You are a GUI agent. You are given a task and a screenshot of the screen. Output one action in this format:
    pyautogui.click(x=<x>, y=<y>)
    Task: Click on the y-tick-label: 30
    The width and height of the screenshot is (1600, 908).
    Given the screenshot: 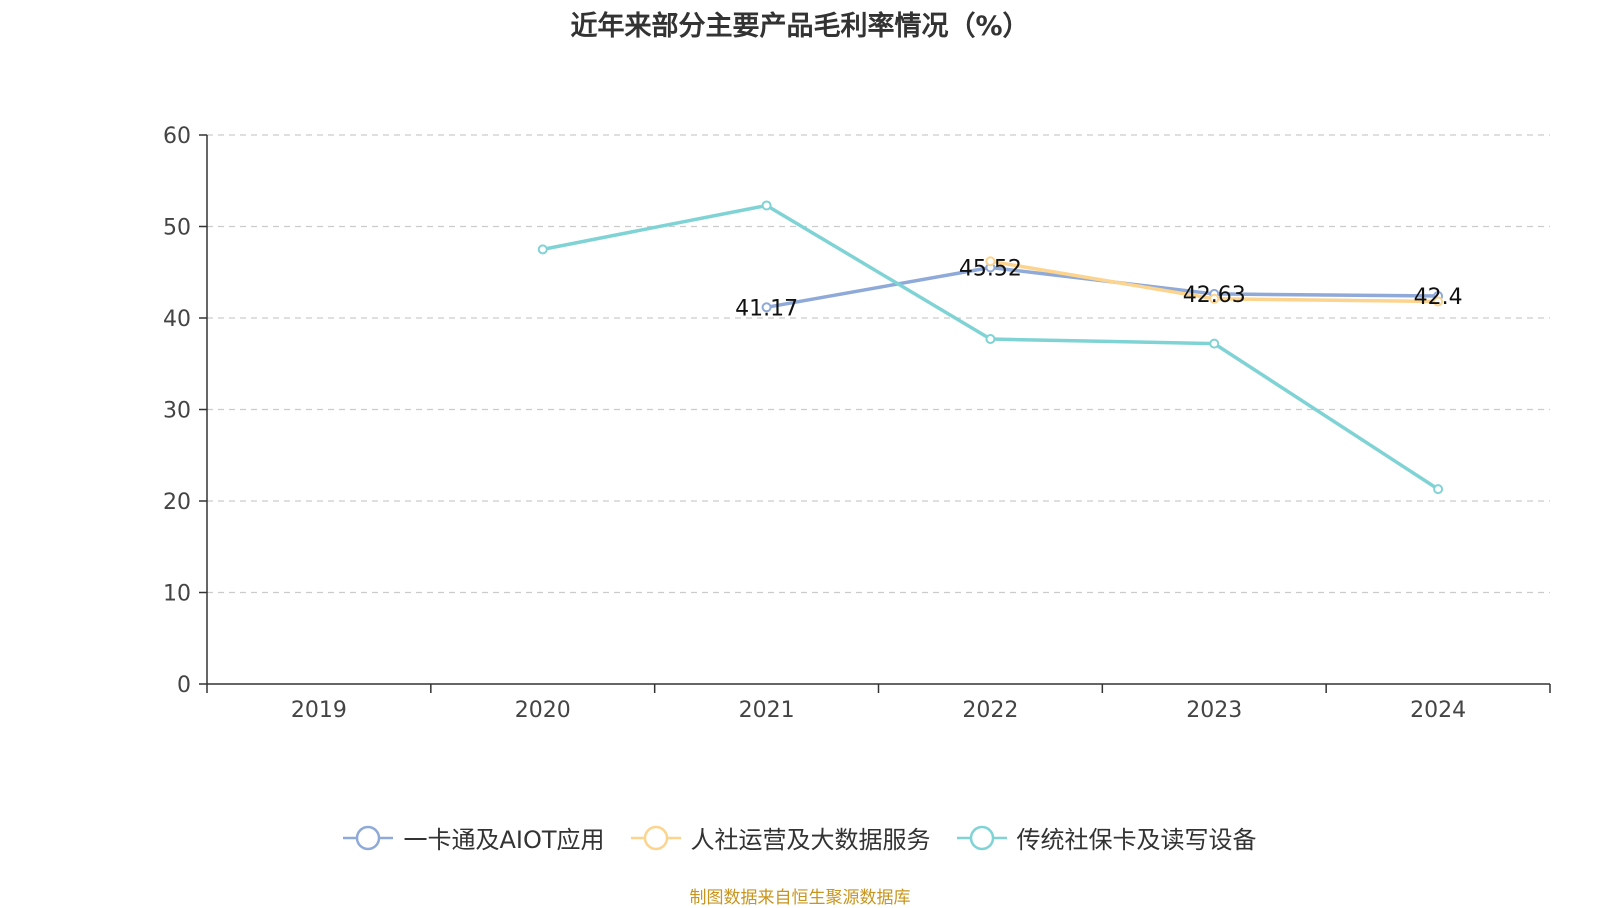 What is the action you would take?
    pyautogui.click(x=177, y=411)
    